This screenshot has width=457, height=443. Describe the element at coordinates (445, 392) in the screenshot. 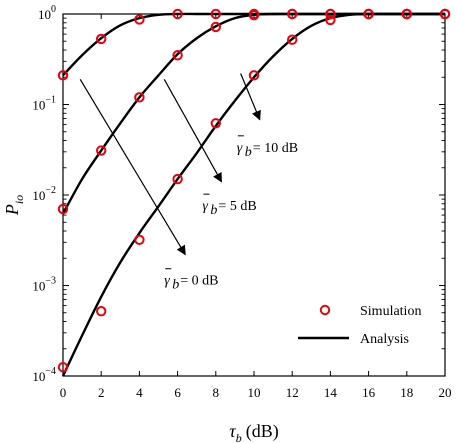

I see `x-tick-label: 20` at that location.